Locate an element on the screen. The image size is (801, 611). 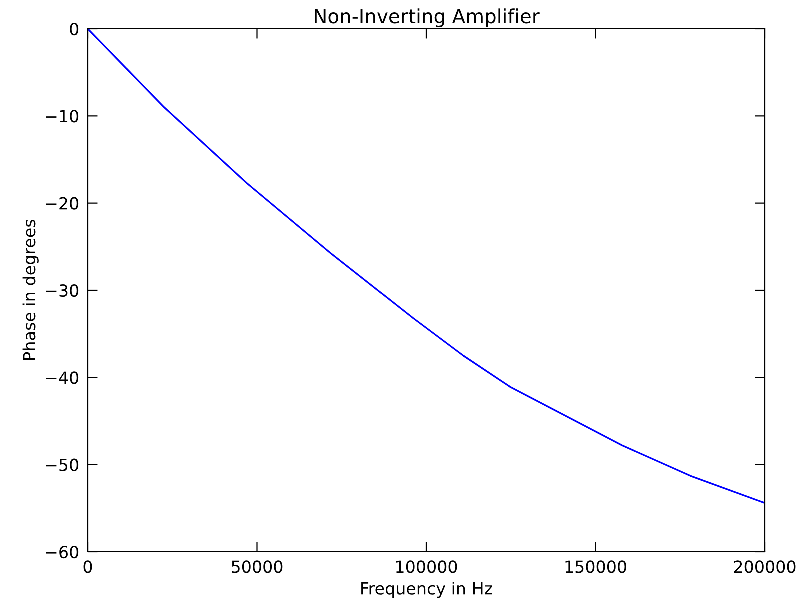
y-tick-label: −10 is located at coordinates (62, 116).